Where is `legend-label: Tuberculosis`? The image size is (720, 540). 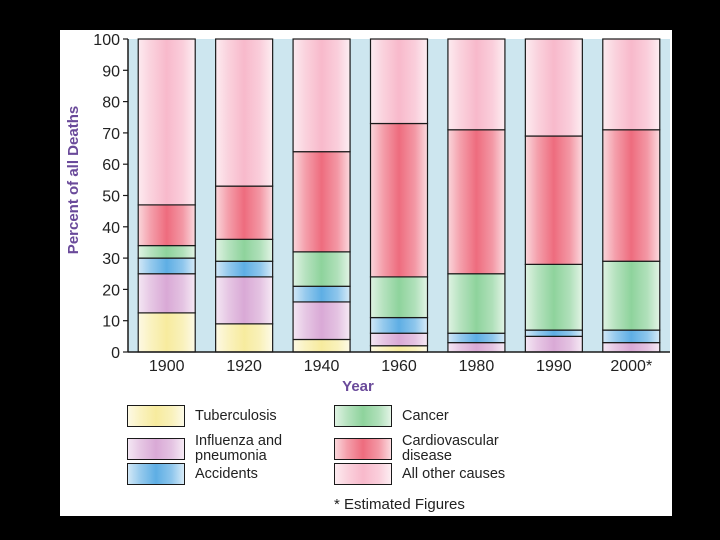 legend-label: Tuberculosis is located at coordinates (236, 415).